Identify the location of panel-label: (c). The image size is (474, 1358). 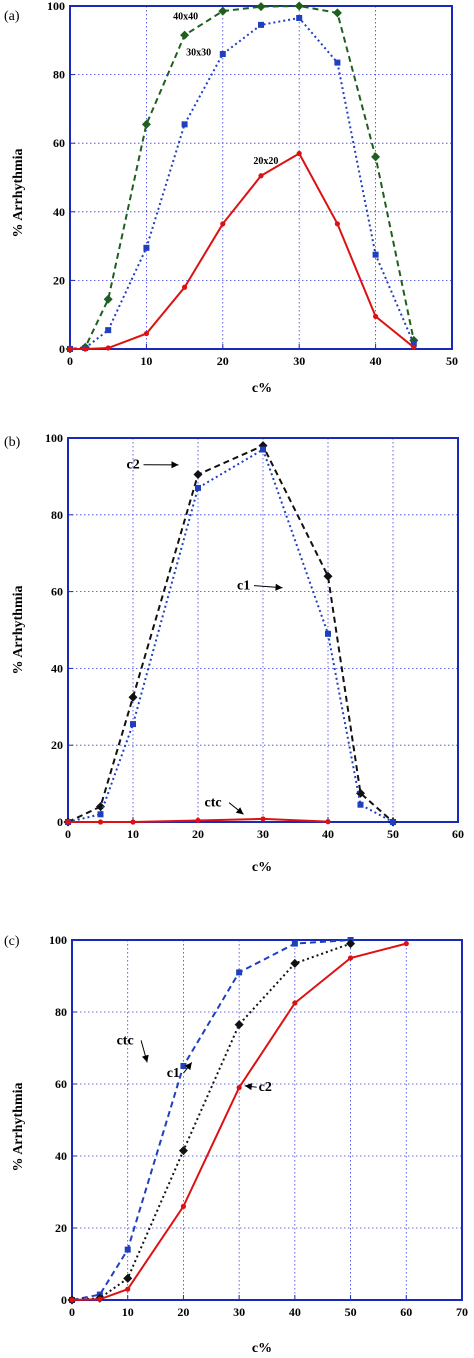
(12, 941).